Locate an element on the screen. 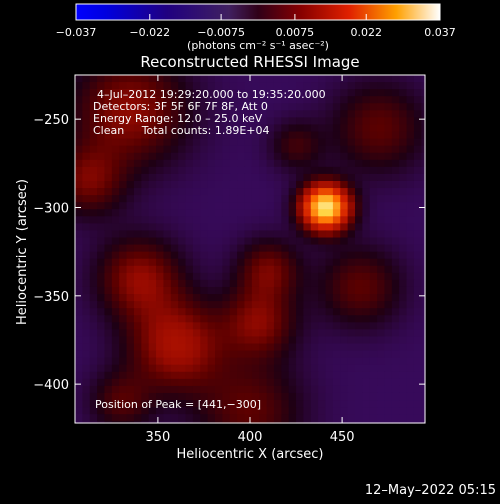  colorbar-tick-label: 0.0075 is located at coordinates (295, 32).